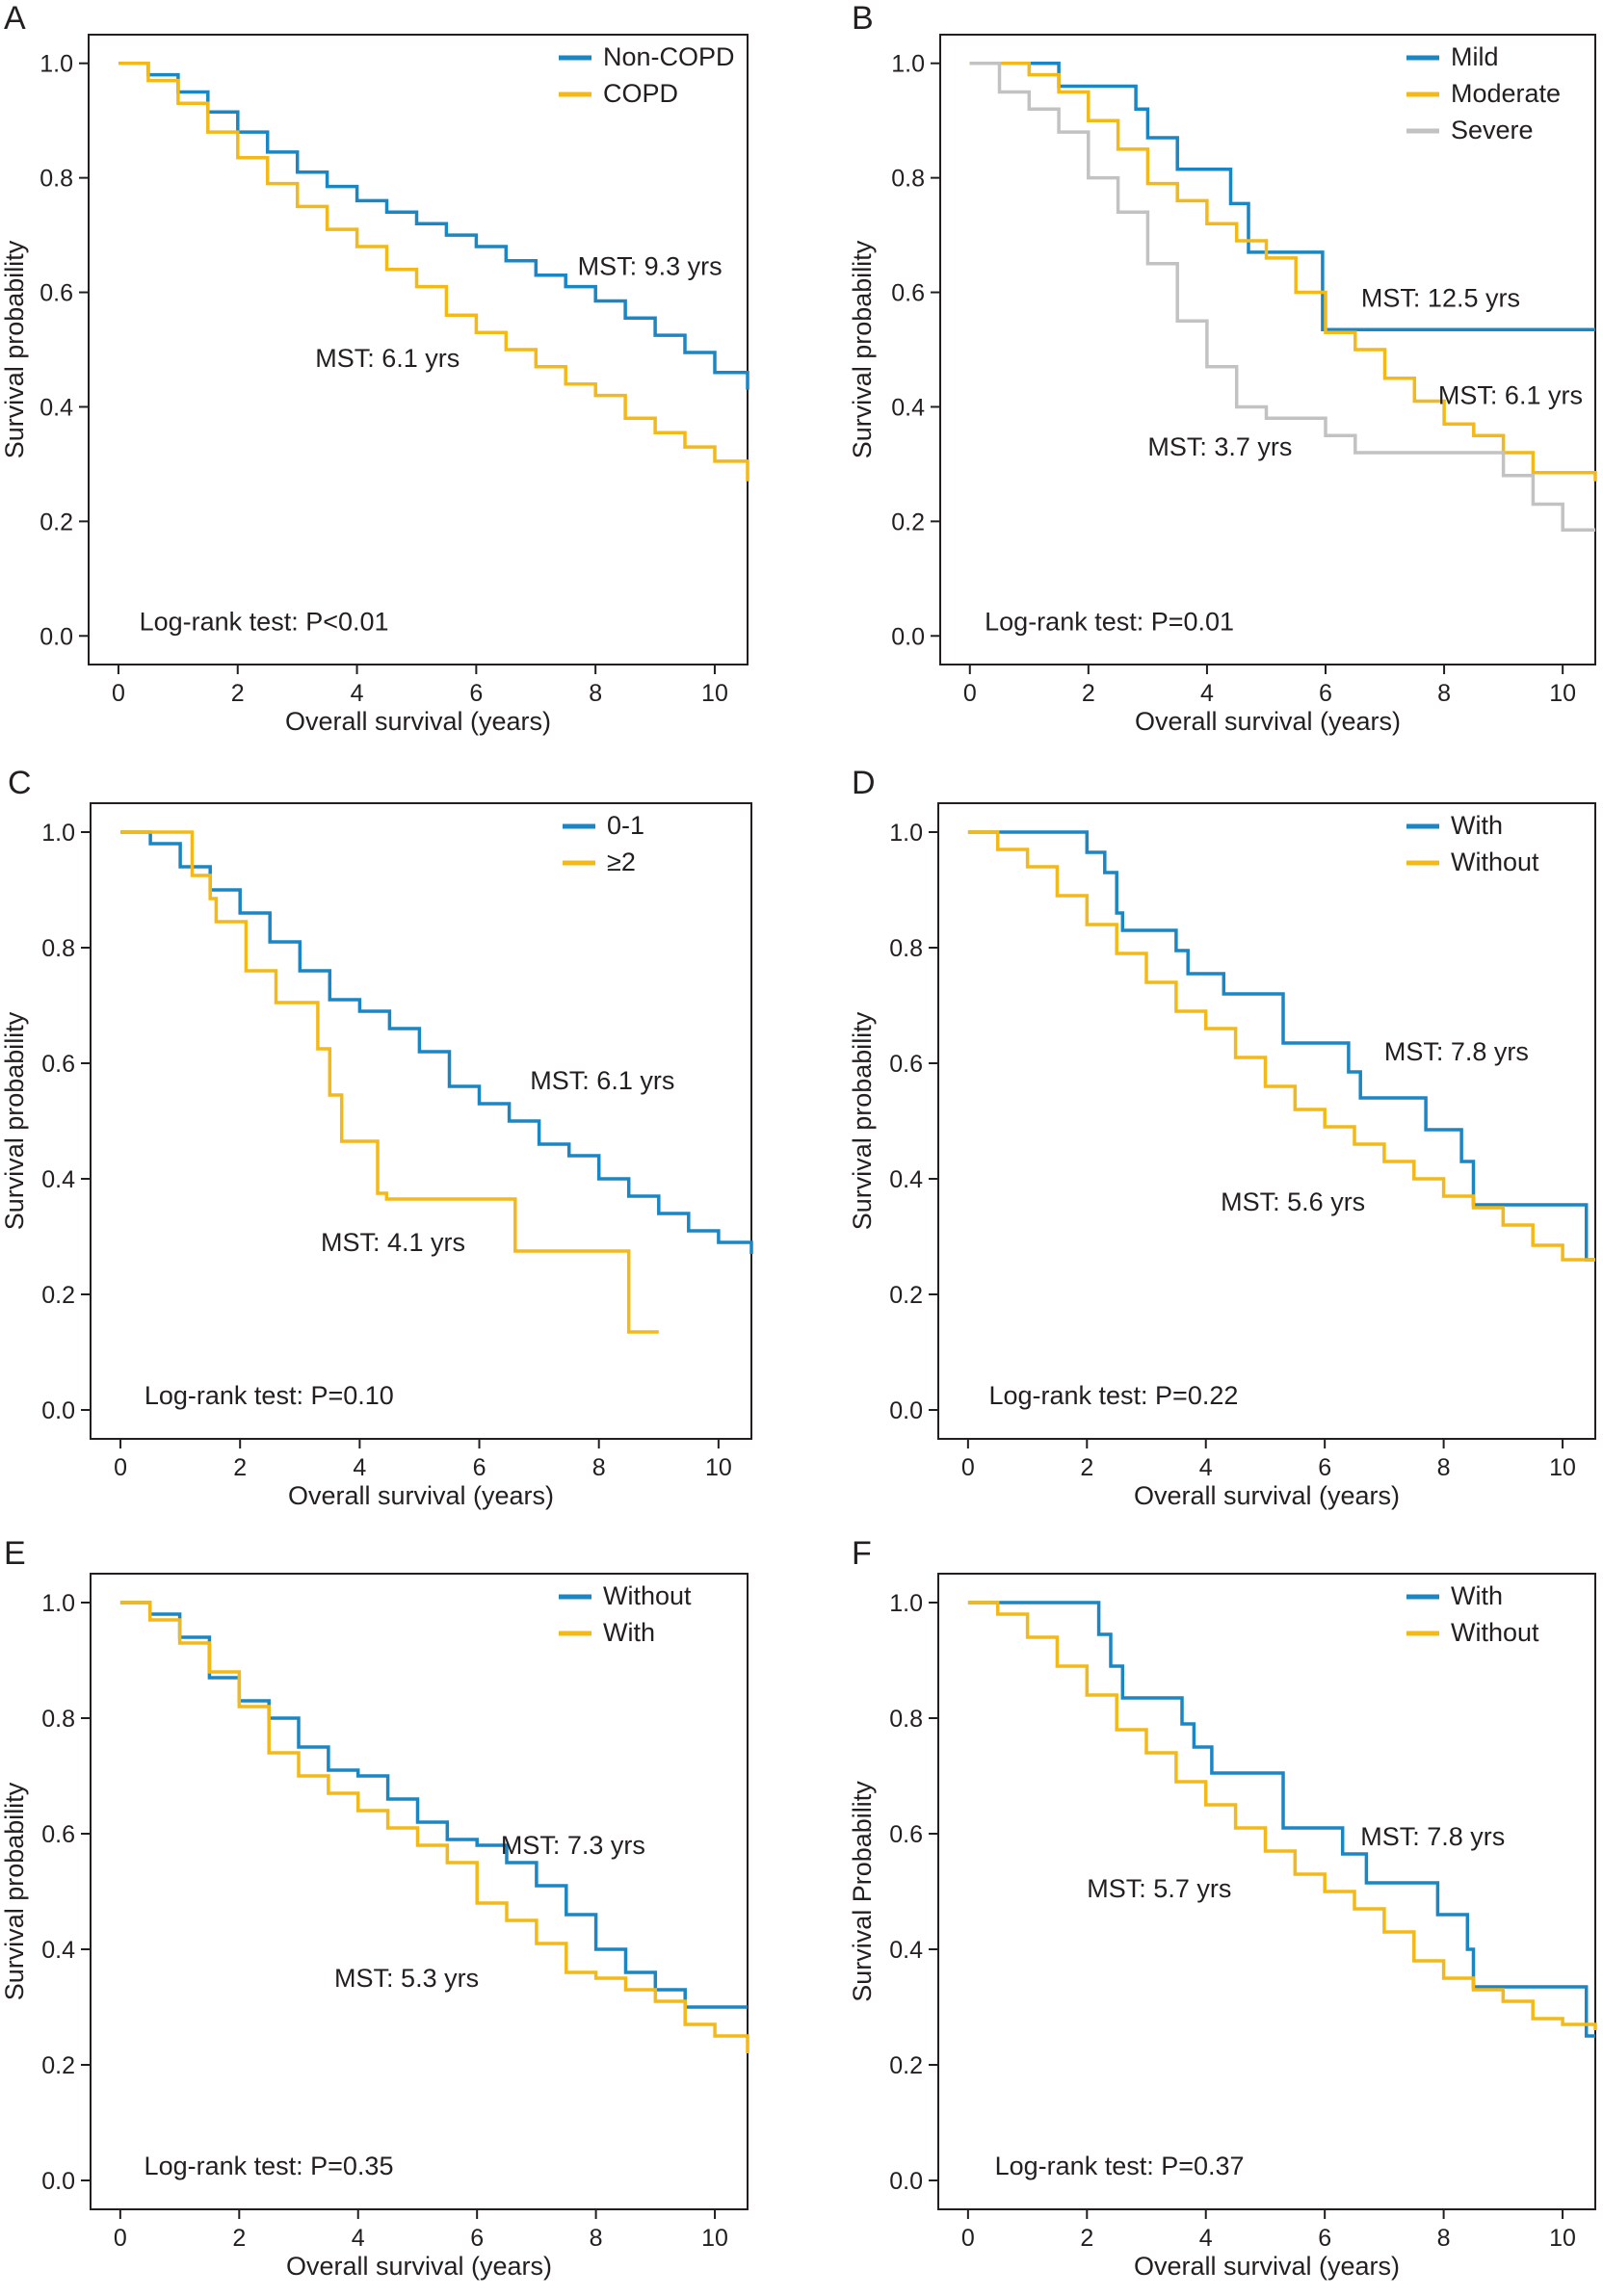 The width and height of the screenshot is (1603, 2296). I want to click on series-line-copd, so click(433, 271).